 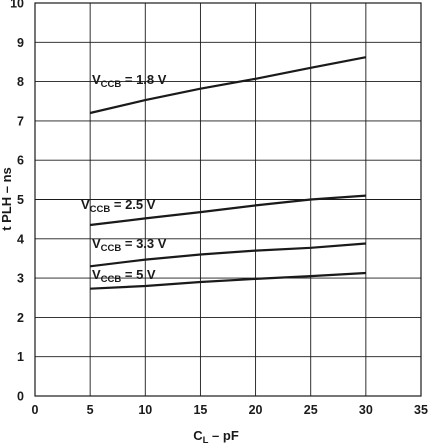 What do you see at coordinates (35, 410) in the screenshot?
I see `x-tick-label: 0` at bounding box center [35, 410].